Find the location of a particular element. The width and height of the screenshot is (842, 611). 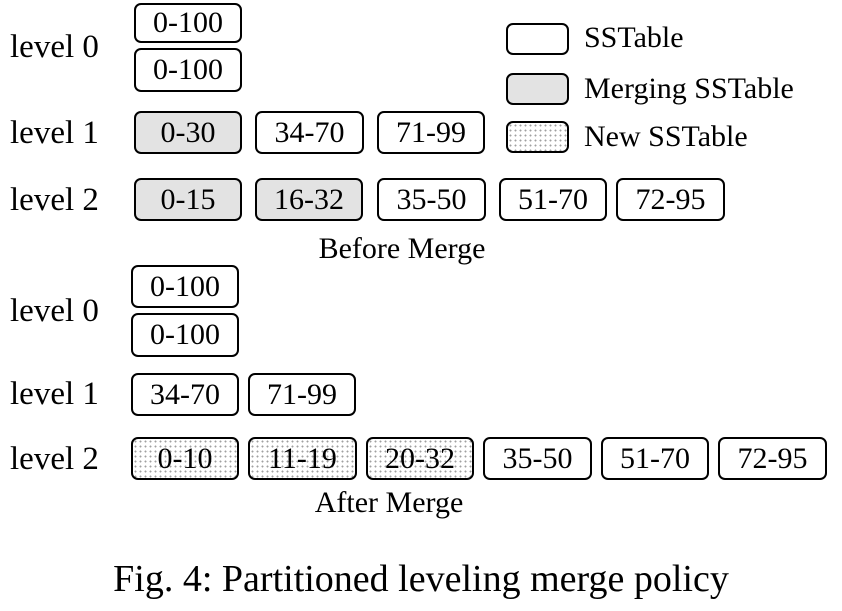

after-merge-caption: After Merge is located at coordinates (389, 502).